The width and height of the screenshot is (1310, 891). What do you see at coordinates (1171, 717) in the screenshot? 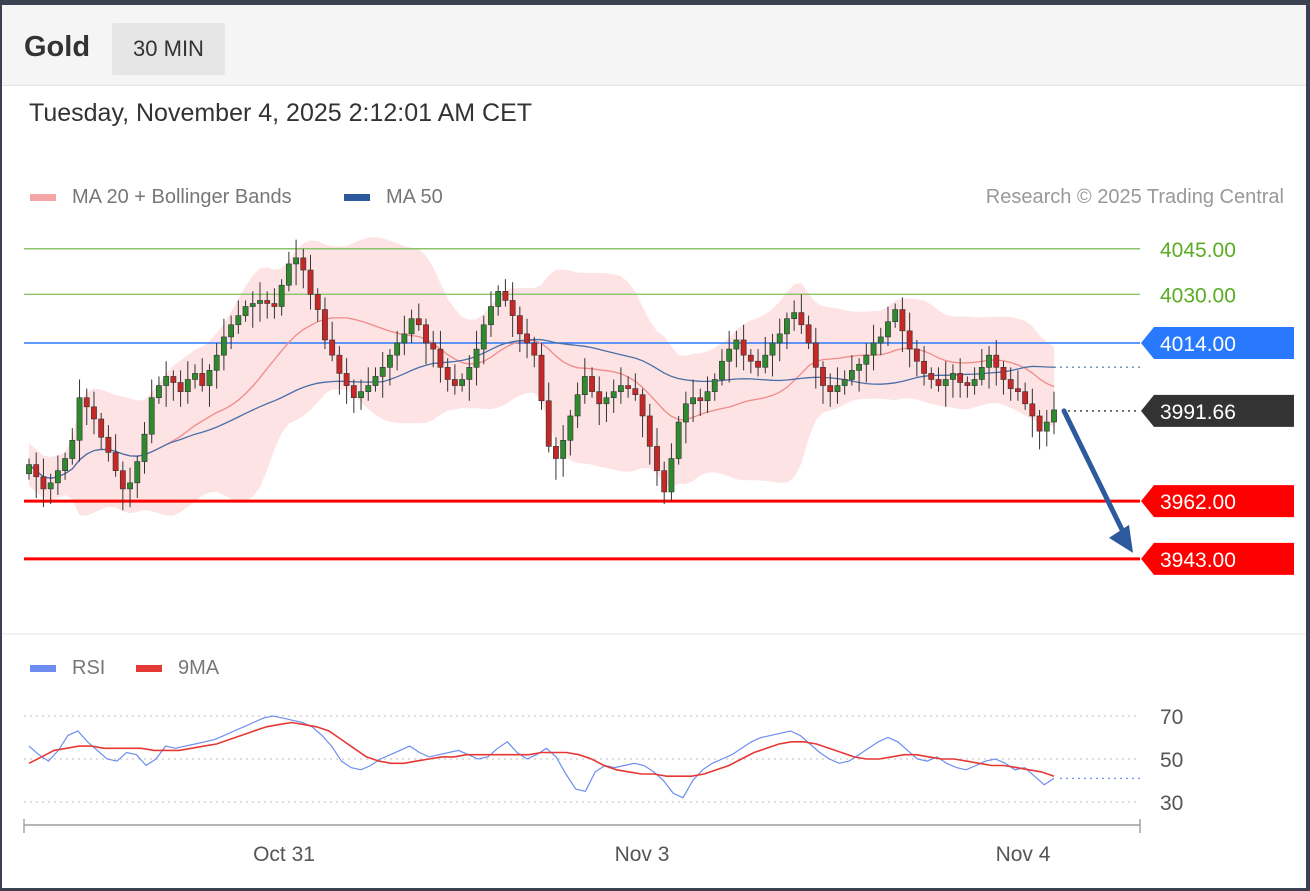
I see `rsi-tick-label: 70` at bounding box center [1171, 717].